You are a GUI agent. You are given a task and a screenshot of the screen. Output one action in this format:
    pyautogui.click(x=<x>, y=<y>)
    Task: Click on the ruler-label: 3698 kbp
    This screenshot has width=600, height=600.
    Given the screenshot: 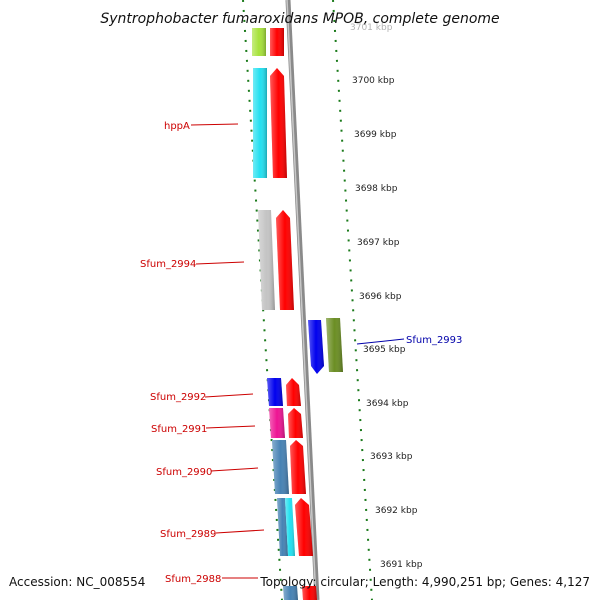 What is the action you would take?
    pyautogui.click(x=376, y=189)
    